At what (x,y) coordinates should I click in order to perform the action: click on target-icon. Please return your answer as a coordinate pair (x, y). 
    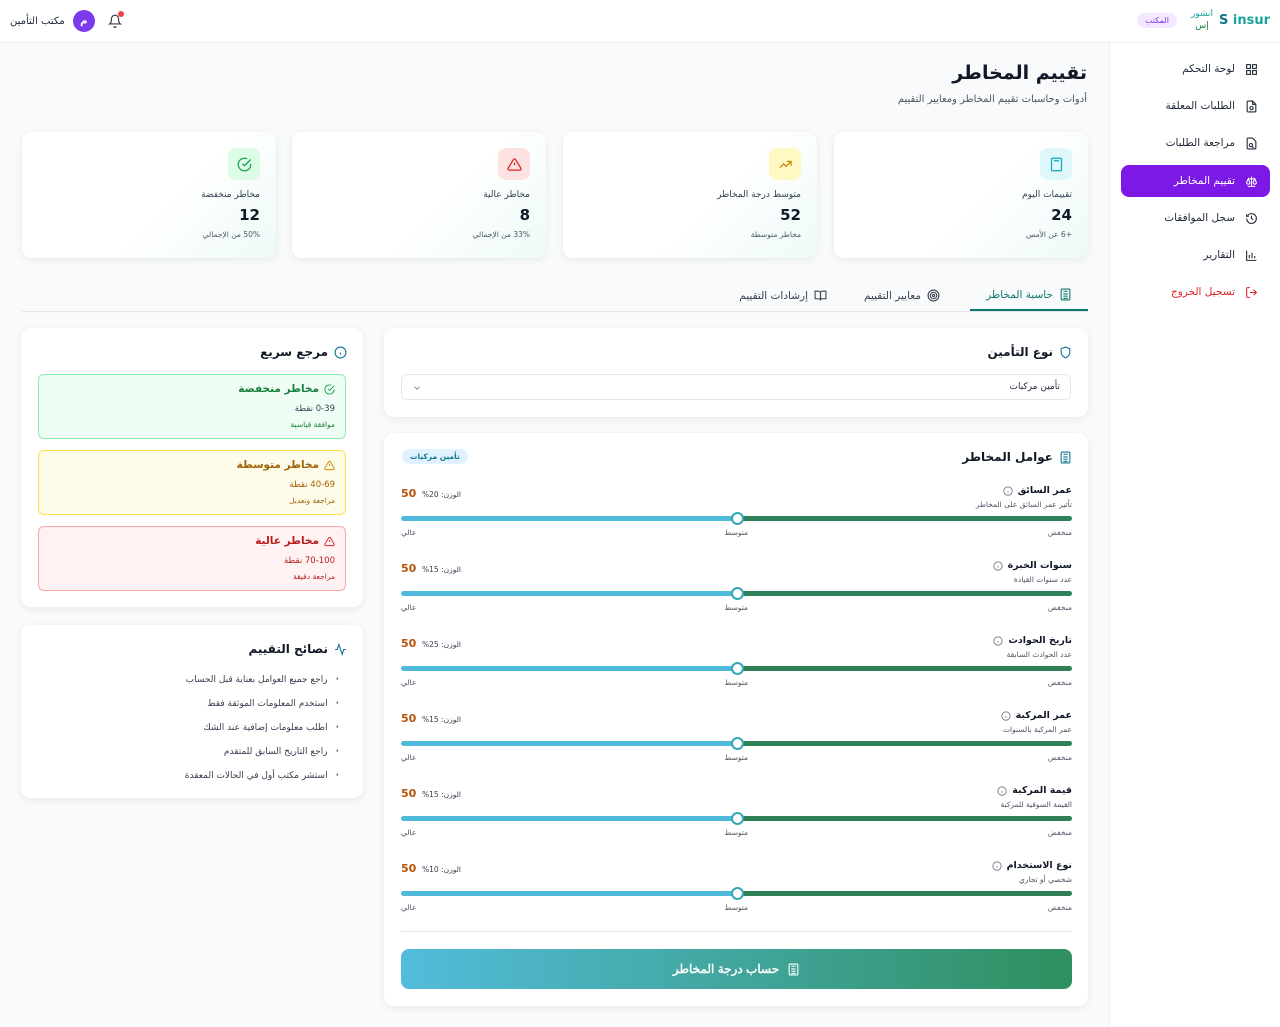
    Looking at the image, I should click on (933, 295).